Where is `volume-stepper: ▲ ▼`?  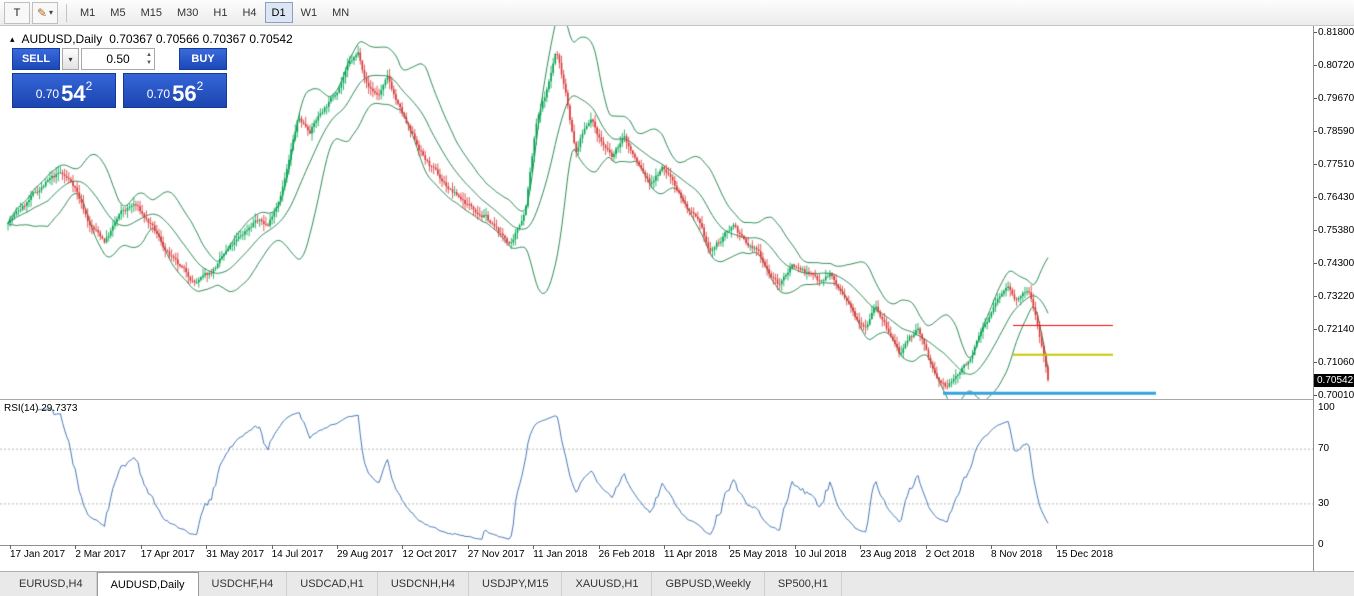
volume-stepper: ▲ ▼ is located at coordinates (149, 59).